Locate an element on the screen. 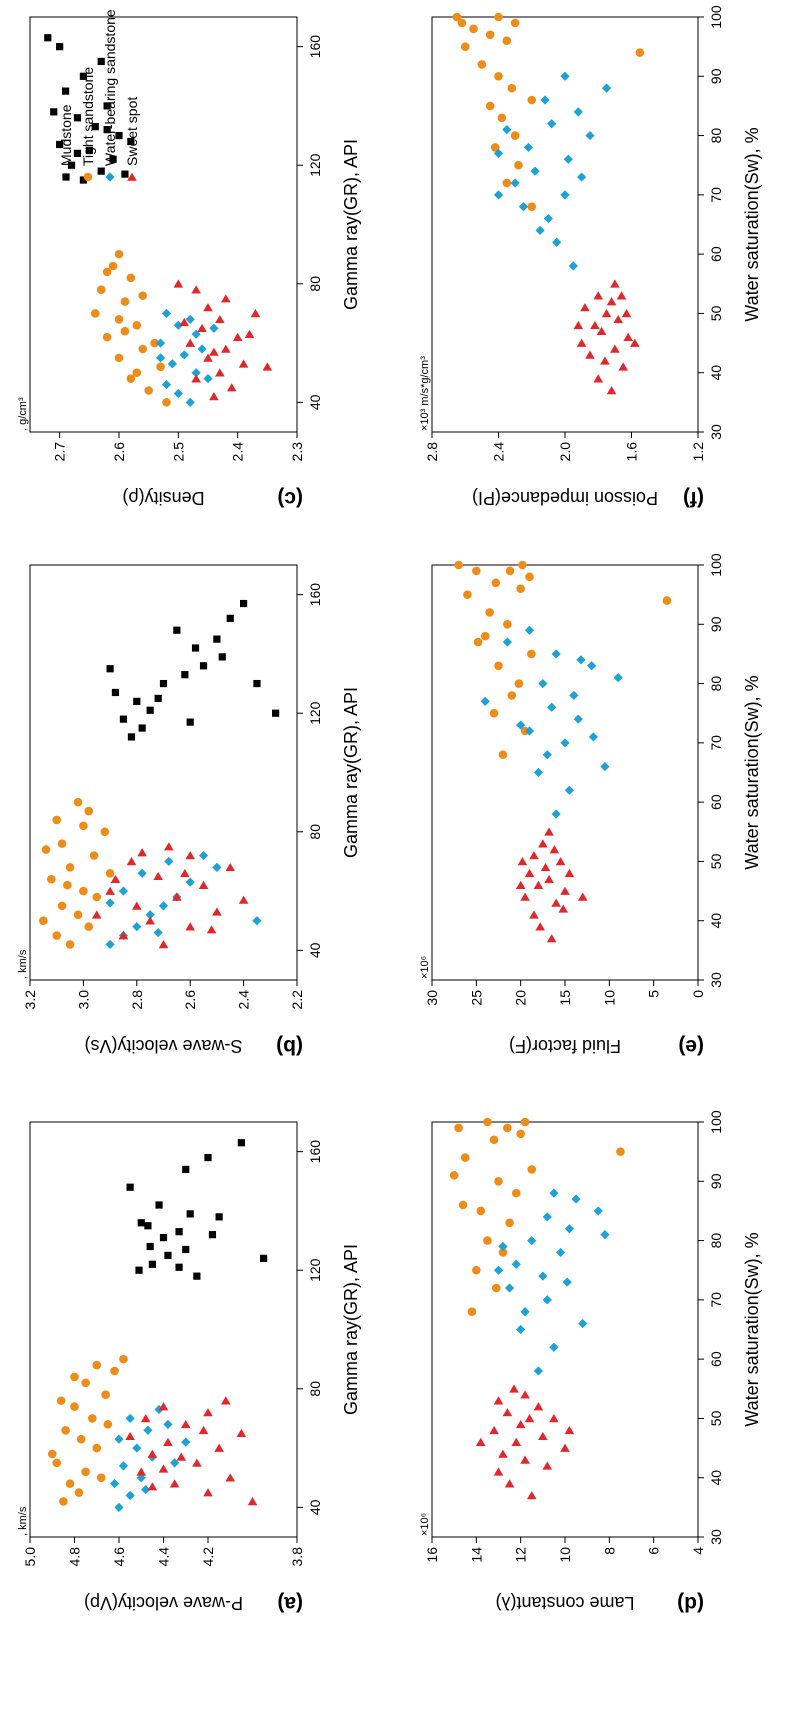 This screenshot has height=1710, width=807. y-unit-label: ×10³ m/s*g/cm³ is located at coordinates (425, 393).